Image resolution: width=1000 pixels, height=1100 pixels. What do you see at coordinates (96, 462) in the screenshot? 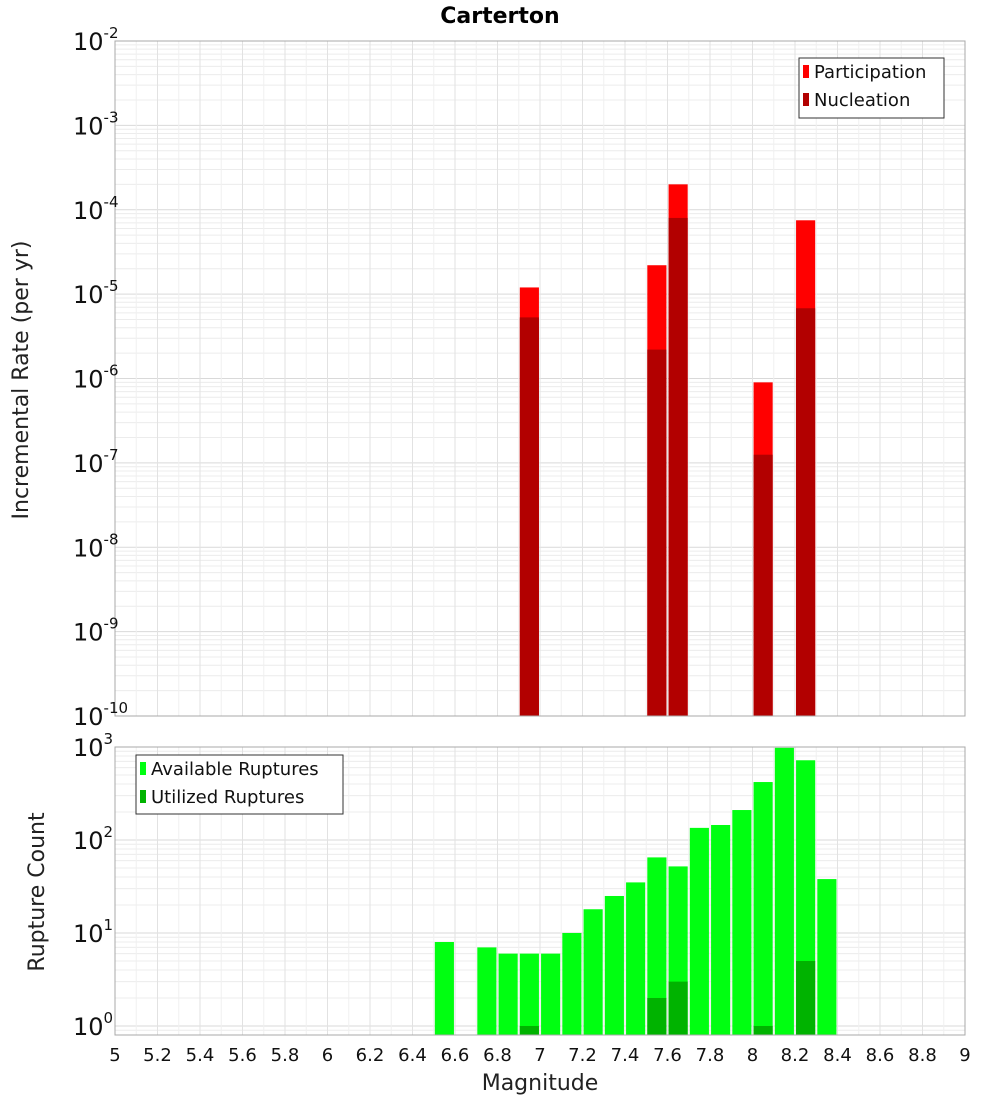
I see `y-tick-label: 10⁻⁷` at bounding box center [96, 462].